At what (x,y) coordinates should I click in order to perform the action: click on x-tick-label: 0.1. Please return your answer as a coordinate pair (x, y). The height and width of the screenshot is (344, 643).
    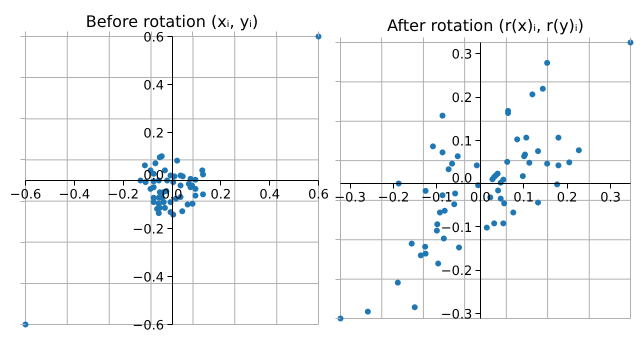
    Looking at the image, I should click on (523, 198).